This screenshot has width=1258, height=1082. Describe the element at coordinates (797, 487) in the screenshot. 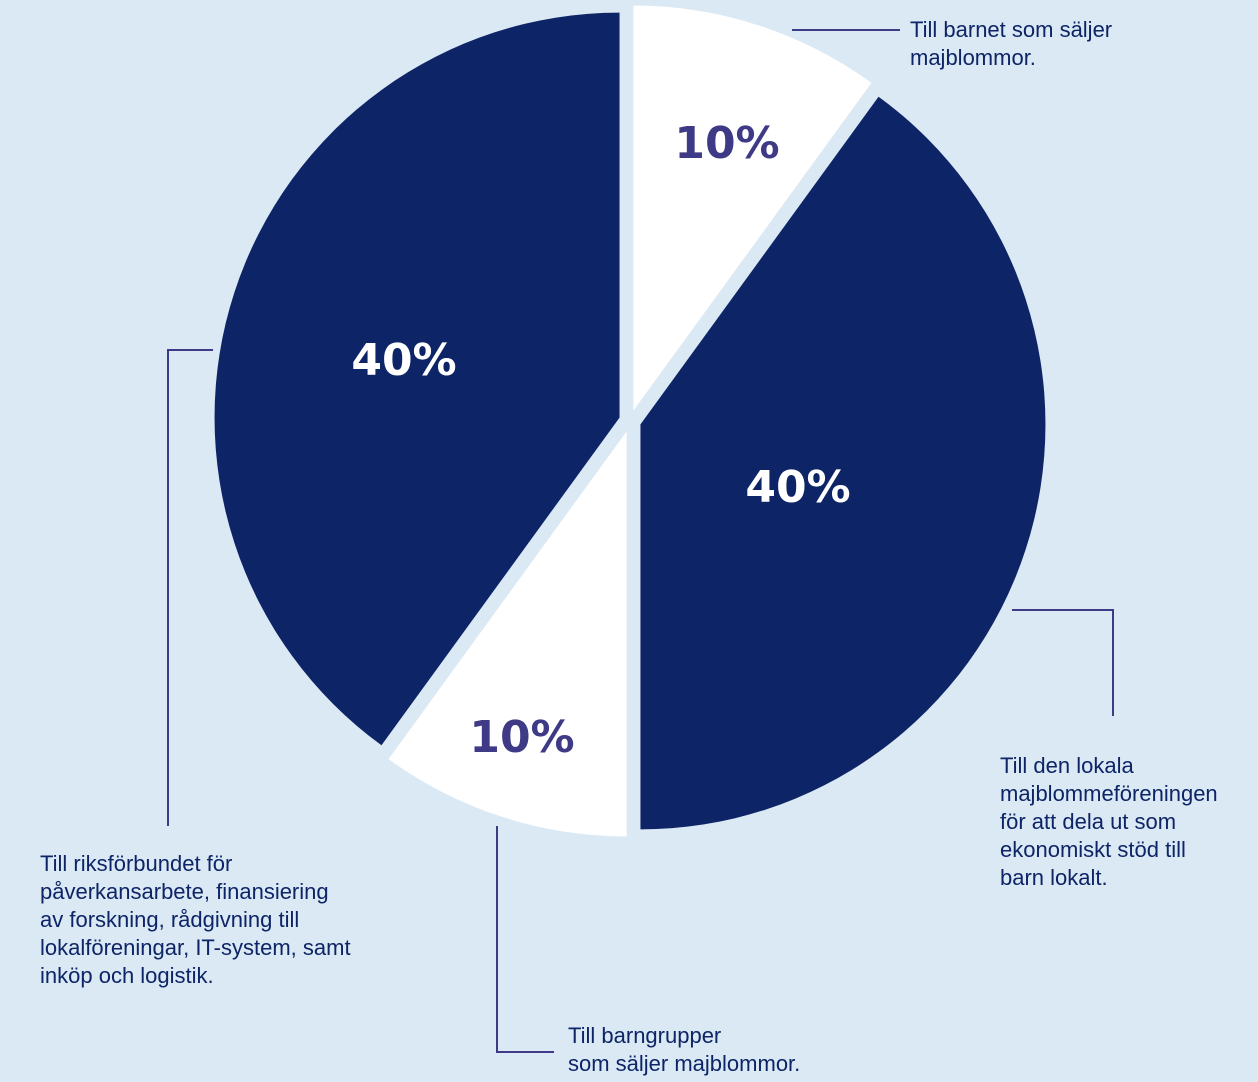

I see `value-label-2: 40%` at that location.